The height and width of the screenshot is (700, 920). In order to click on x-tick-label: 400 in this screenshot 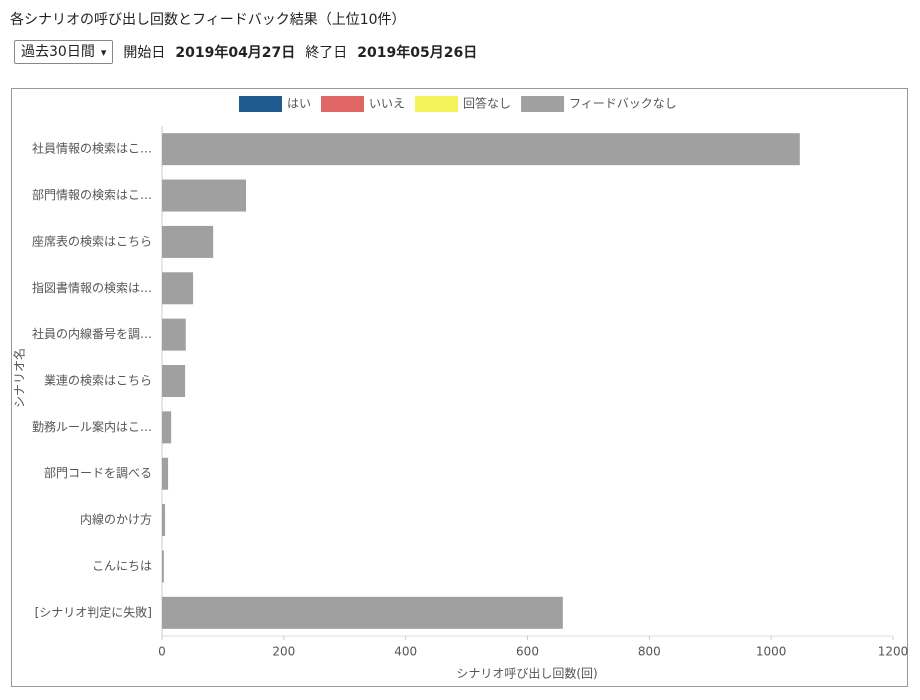, I will do `click(405, 652)`.